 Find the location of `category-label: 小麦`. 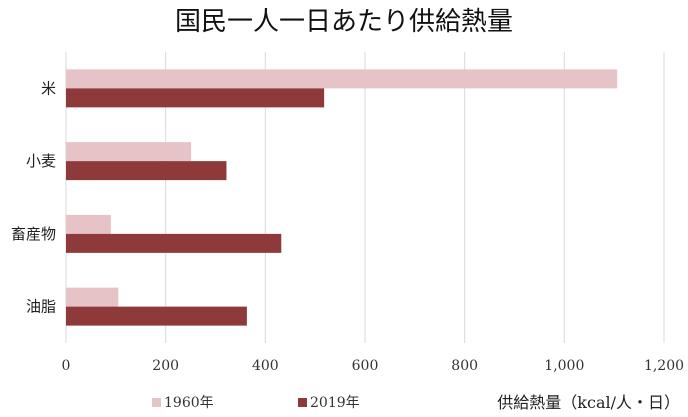

category-label: 小麦 is located at coordinates (41, 161).